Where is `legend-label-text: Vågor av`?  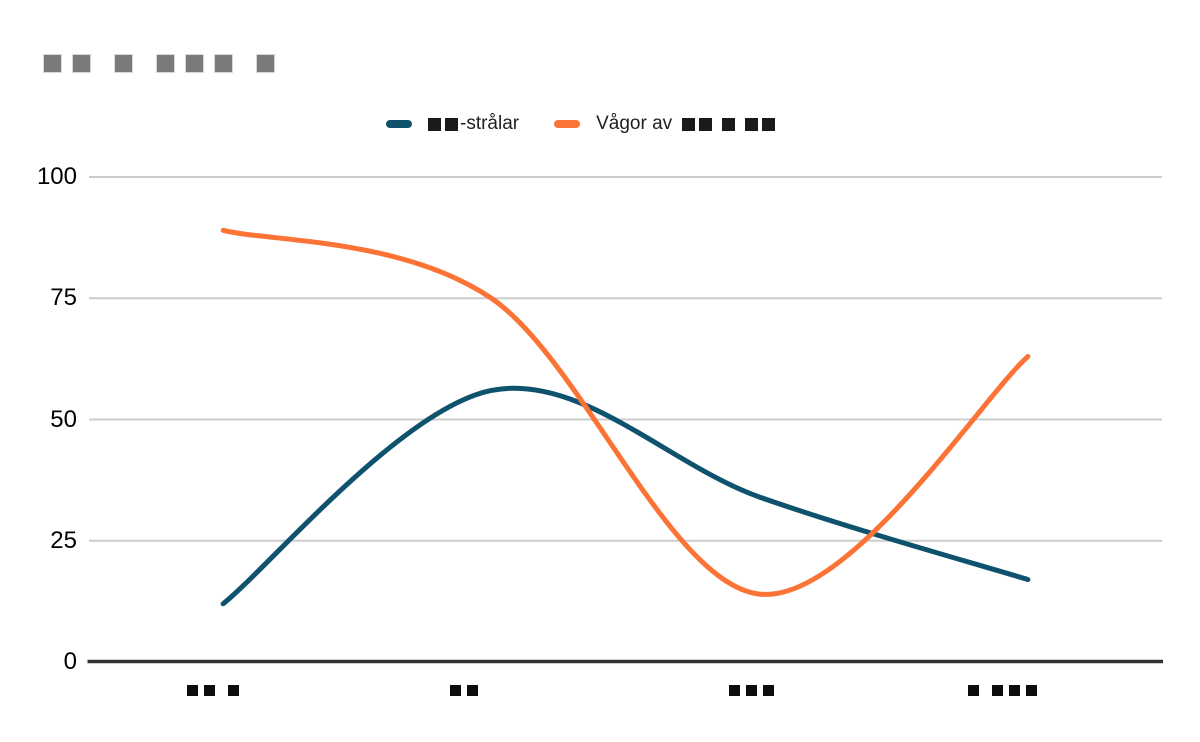
legend-label-text: Vågor av is located at coordinates (634, 123).